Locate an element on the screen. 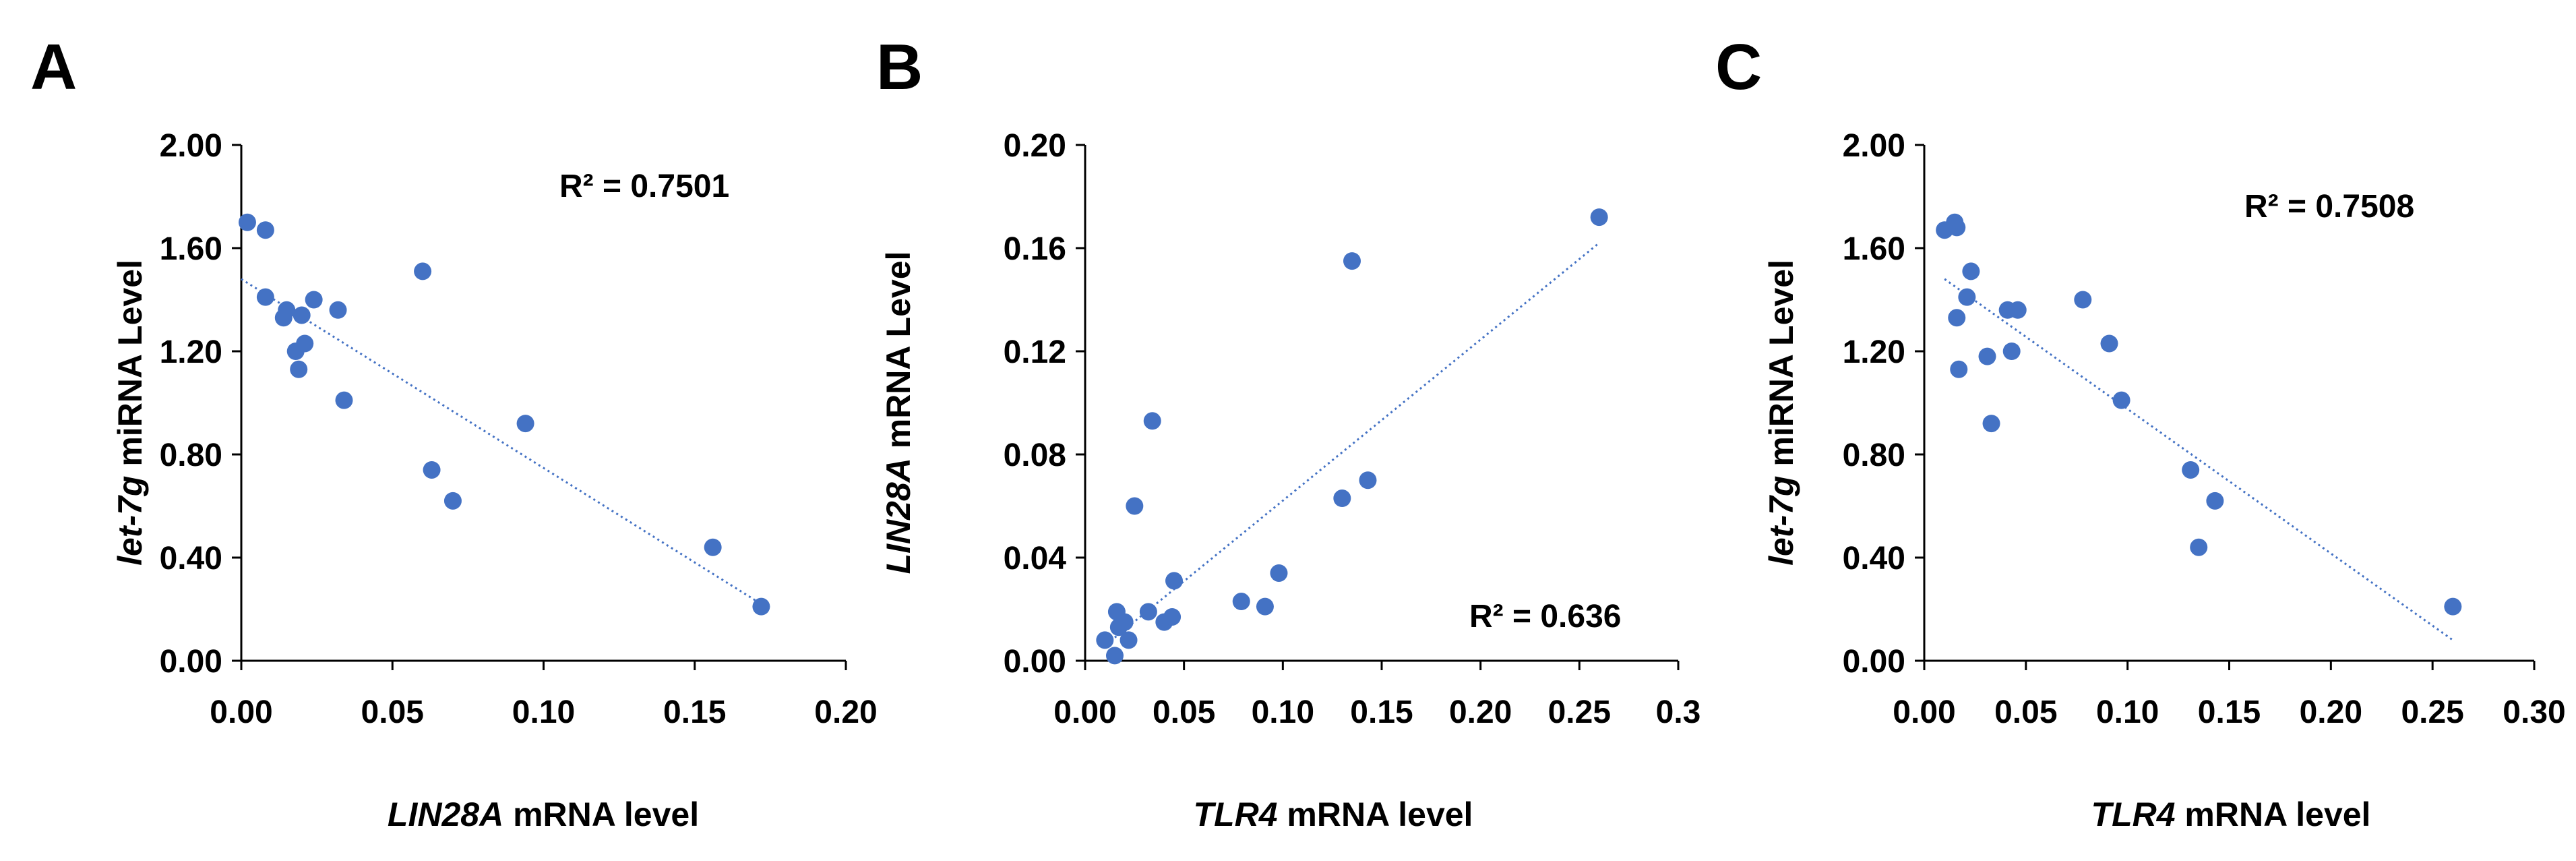  x-tick-label-c: 0.20 is located at coordinates (2331, 712).